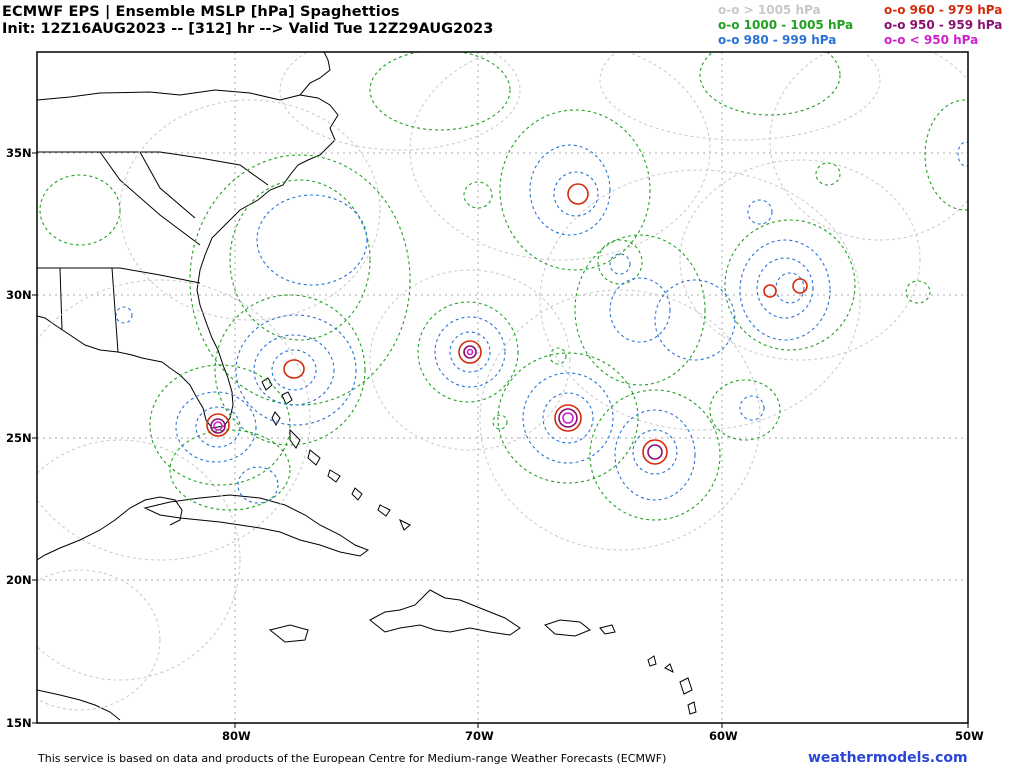 This screenshot has height=768, width=1024. Describe the element at coordinates (931, 40) in the screenshot. I see `legend-item-lt950: o-o < 950 hPa` at that location.